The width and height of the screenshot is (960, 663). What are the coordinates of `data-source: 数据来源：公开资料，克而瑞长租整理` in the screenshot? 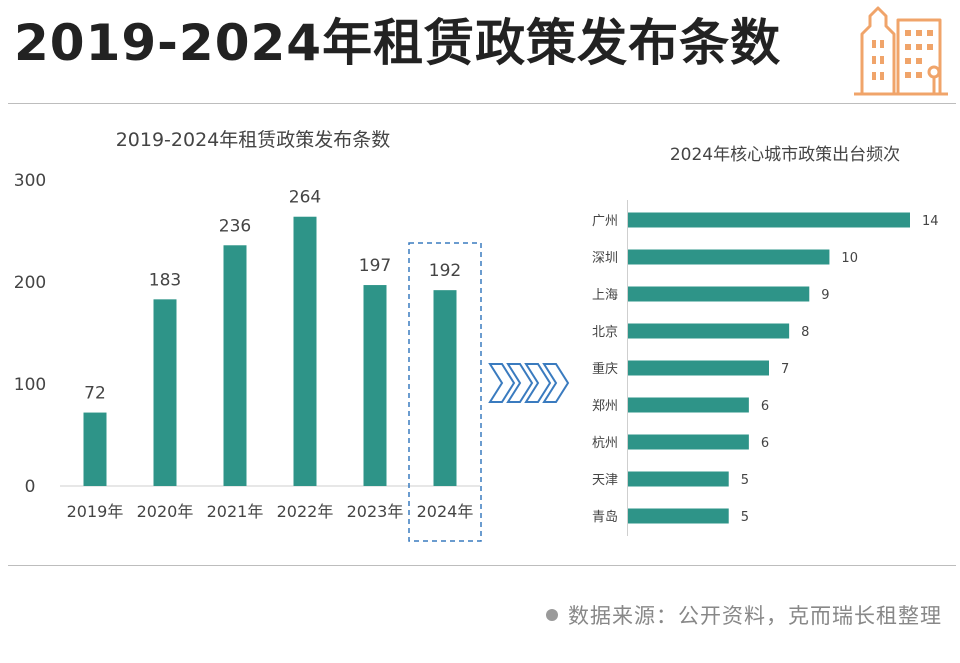 It's located at (744, 615).